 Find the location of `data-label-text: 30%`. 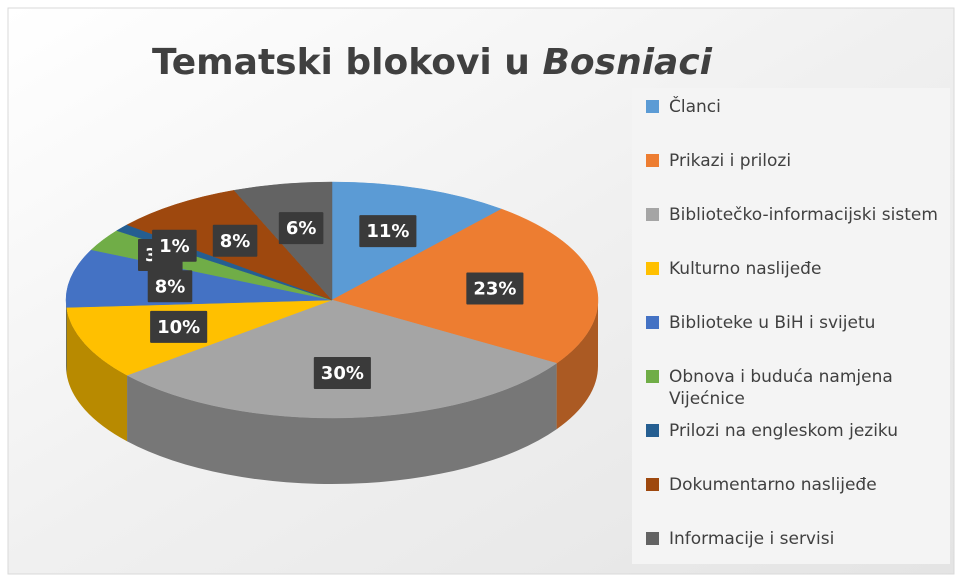

data-label-text: 30% is located at coordinates (342, 373).